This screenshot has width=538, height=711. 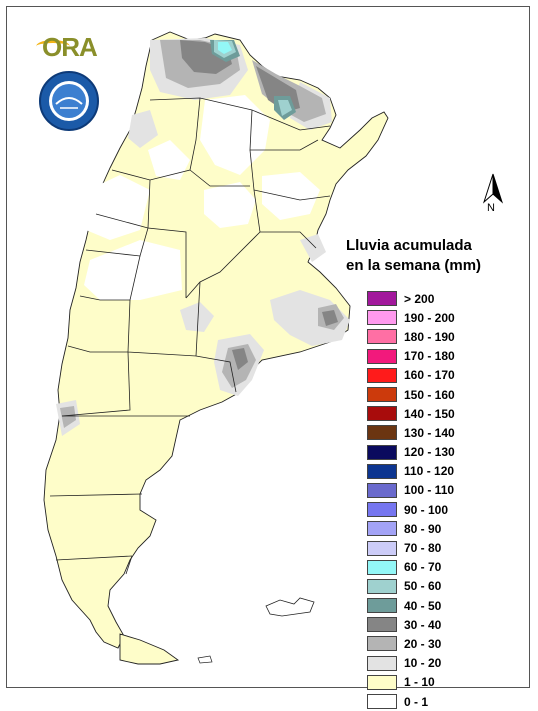 I want to click on legend-row: 180 - 190, so click(x=432, y=336).